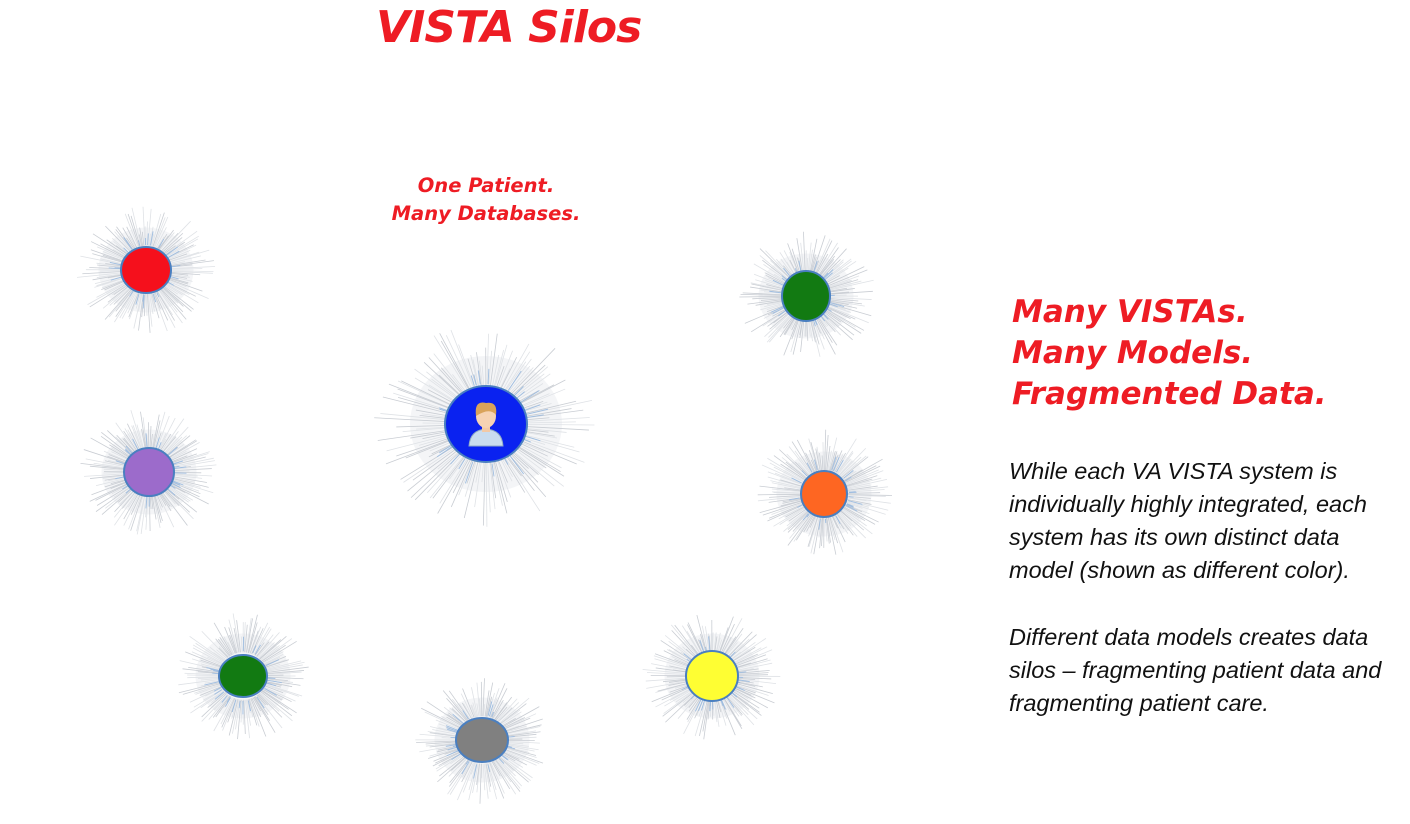 This screenshot has width=1410, height=824. Describe the element at coordinates (486, 213) in the screenshot. I see `patient-caption-line-2: Many Databases.` at that location.